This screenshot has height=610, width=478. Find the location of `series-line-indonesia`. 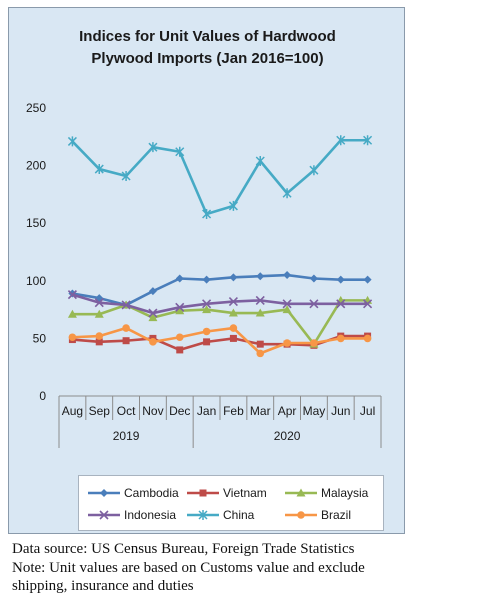

series-line-indonesia is located at coordinates (220, 304).